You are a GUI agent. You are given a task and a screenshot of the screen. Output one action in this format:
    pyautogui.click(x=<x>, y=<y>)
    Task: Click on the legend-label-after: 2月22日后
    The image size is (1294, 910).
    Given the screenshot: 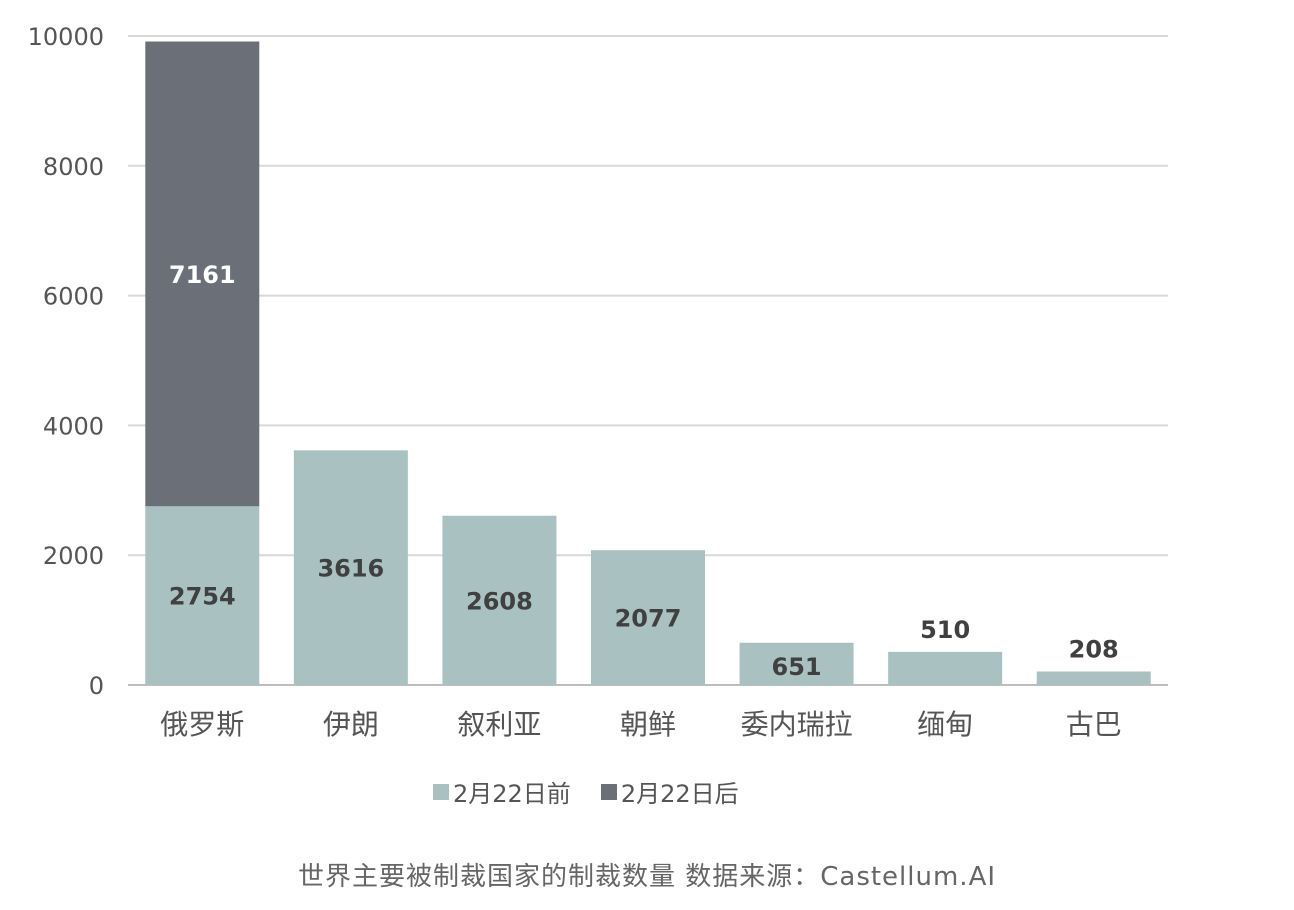 What is the action you would take?
    pyautogui.click(x=679, y=794)
    